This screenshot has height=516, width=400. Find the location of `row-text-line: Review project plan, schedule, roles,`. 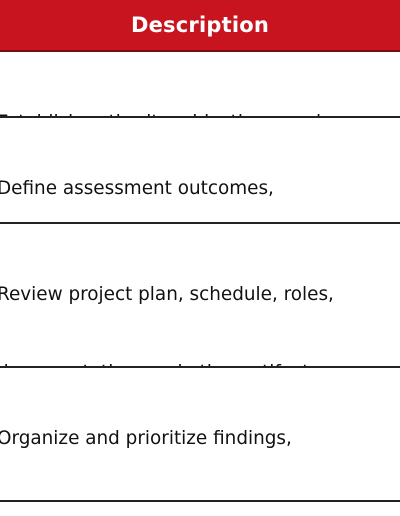

row-text-line: Review project plan, schedule, roles, is located at coordinates (167, 294).